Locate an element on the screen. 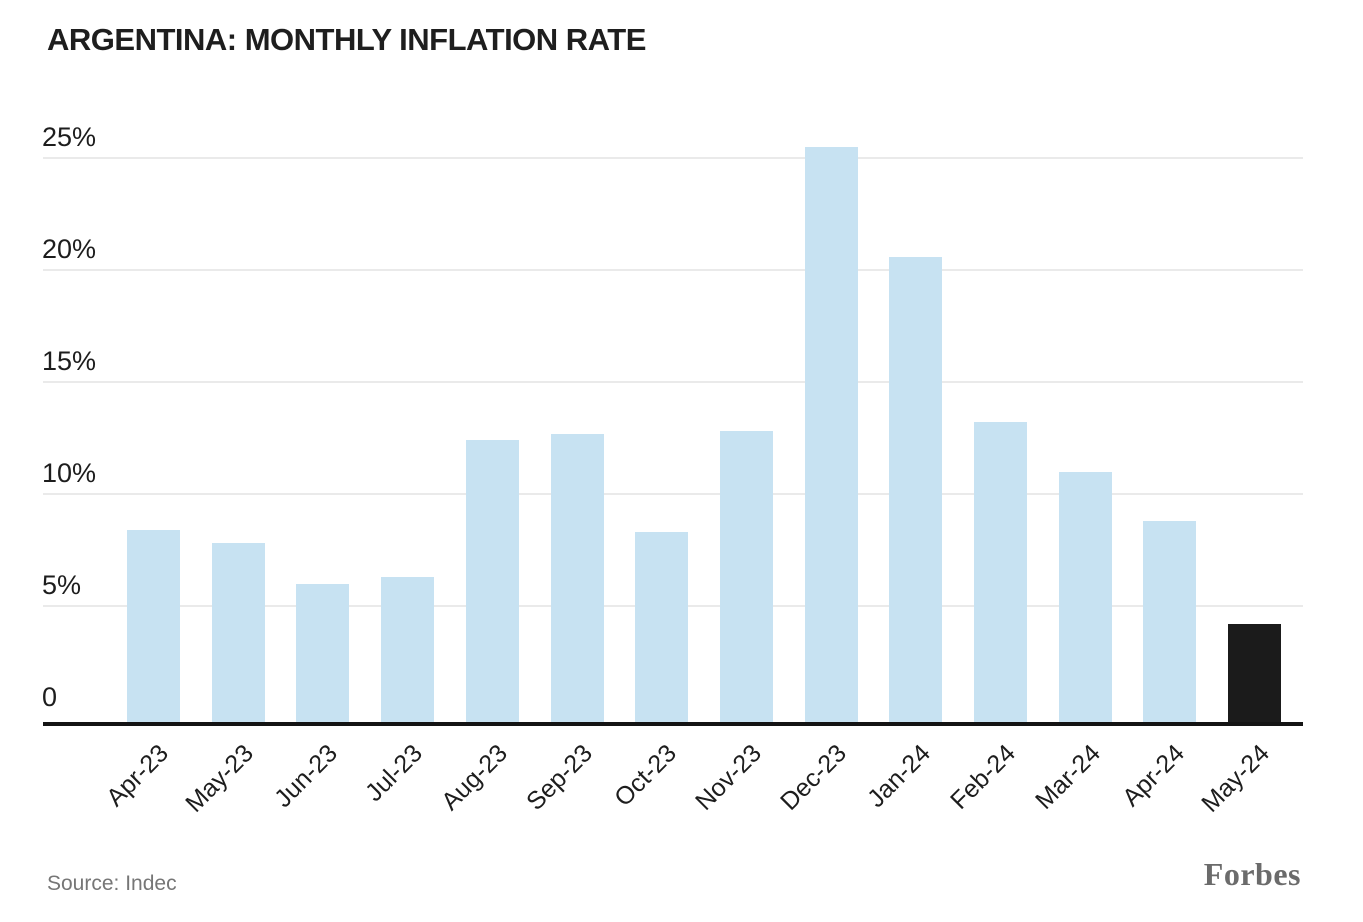  y-axis-tick-label: 0 is located at coordinates (50, 697).